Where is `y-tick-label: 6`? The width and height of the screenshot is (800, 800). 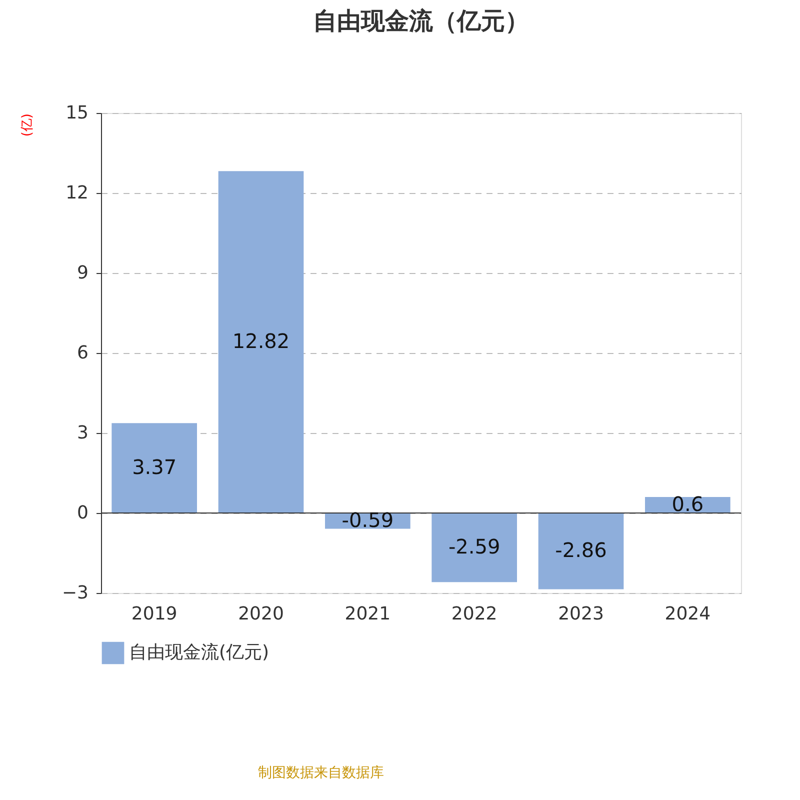 y-tick-label: 6 is located at coordinates (82, 353).